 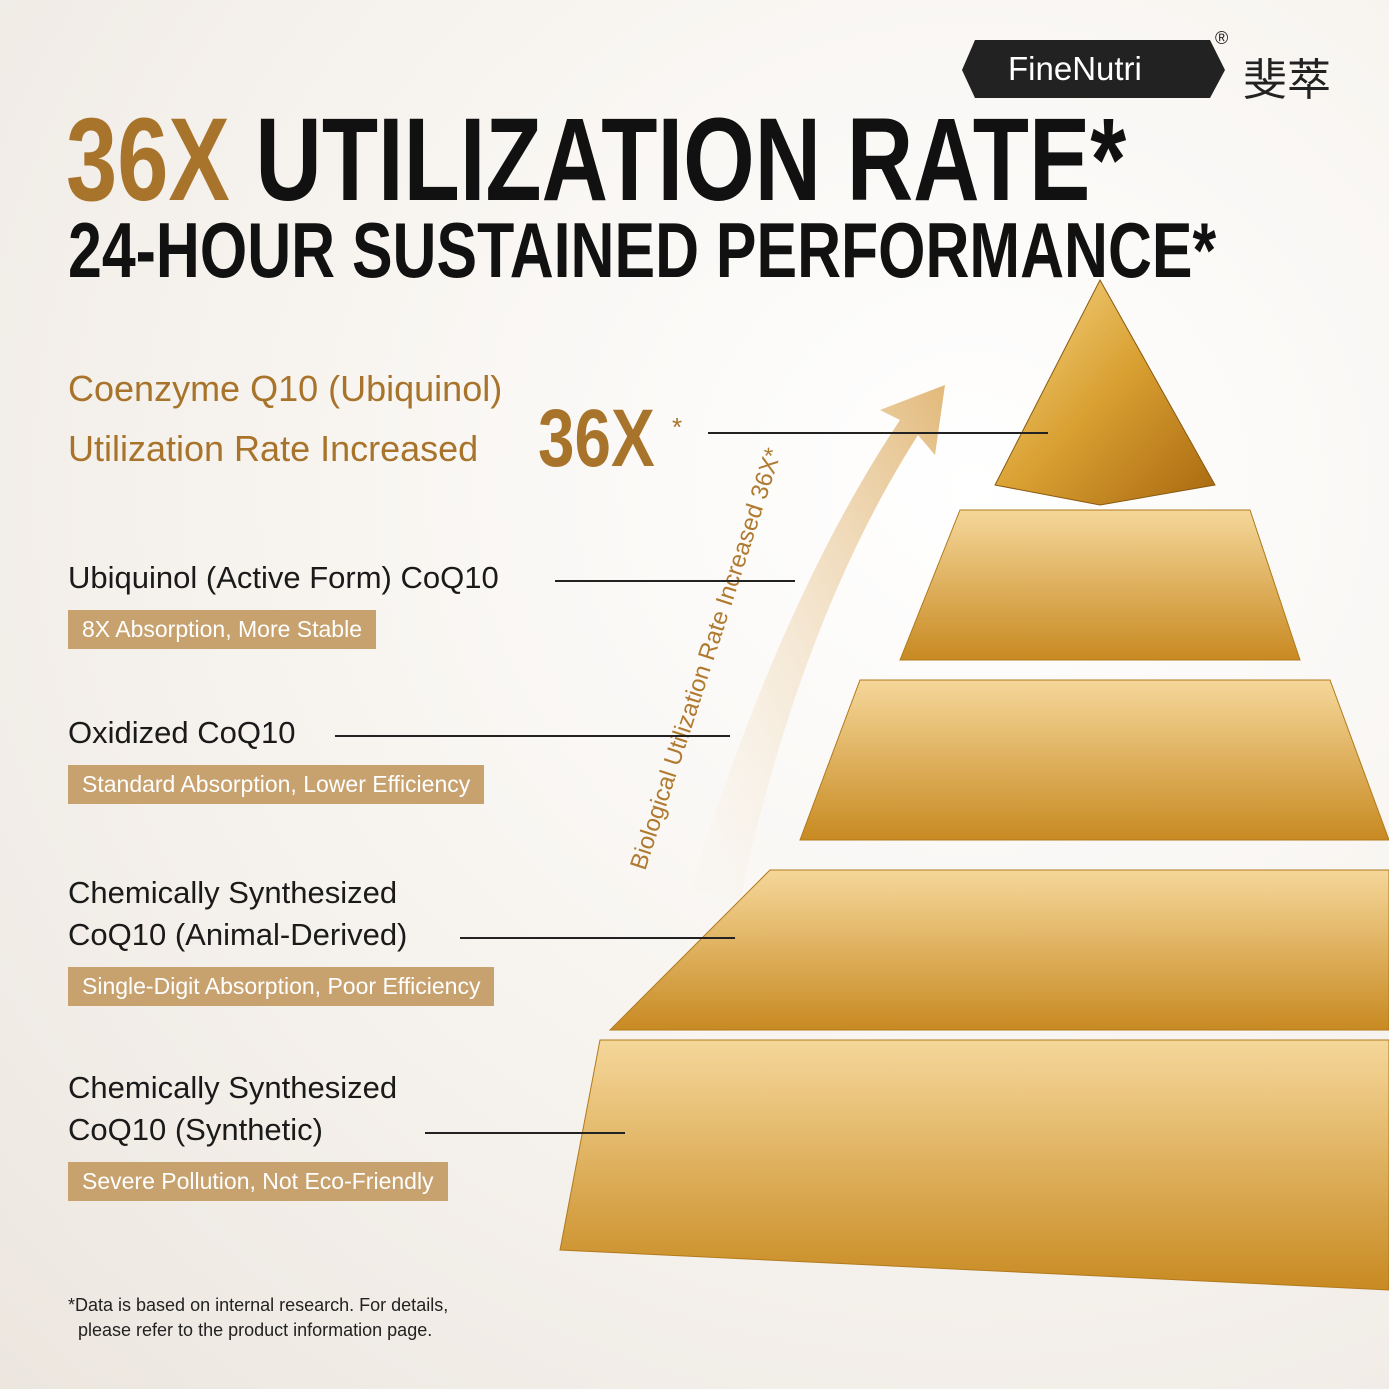 I want to click on tier-title: Oxidized CoQ10, so click(x=182, y=732).